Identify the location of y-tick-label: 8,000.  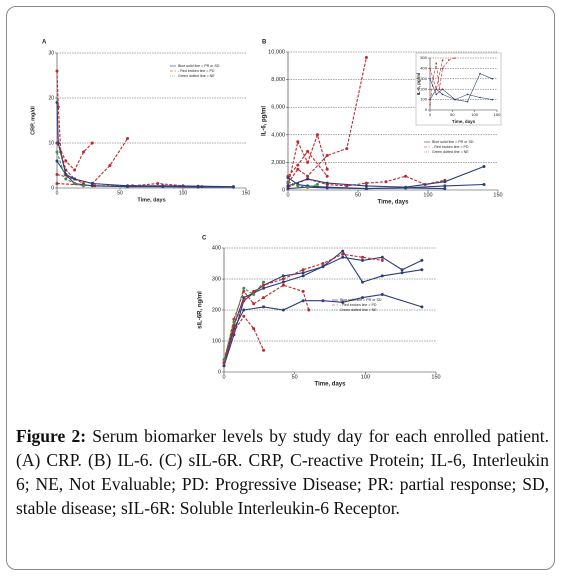
(278, 80).